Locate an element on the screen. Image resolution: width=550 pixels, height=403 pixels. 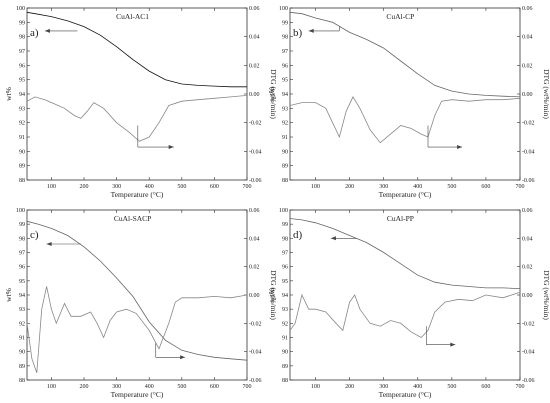
panel-title: CuAl-AC1 is located at coordinates (132, 16).